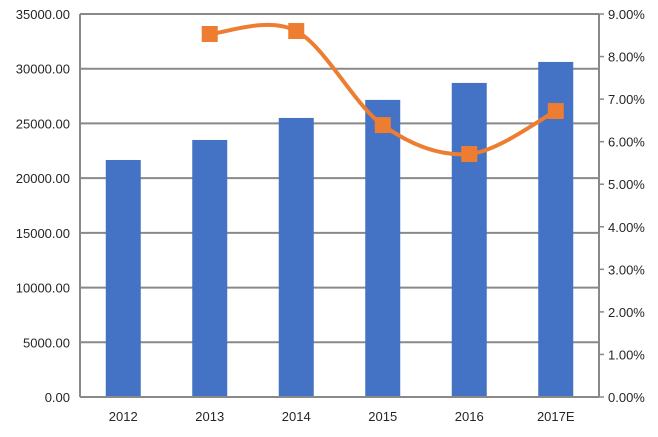 This screenshot has width=658, height=437. What do you see at coordinates (556, 416) in the screenshot?
I see `x-axis-tick-label: 2017E` at bounding box center [556, 416].